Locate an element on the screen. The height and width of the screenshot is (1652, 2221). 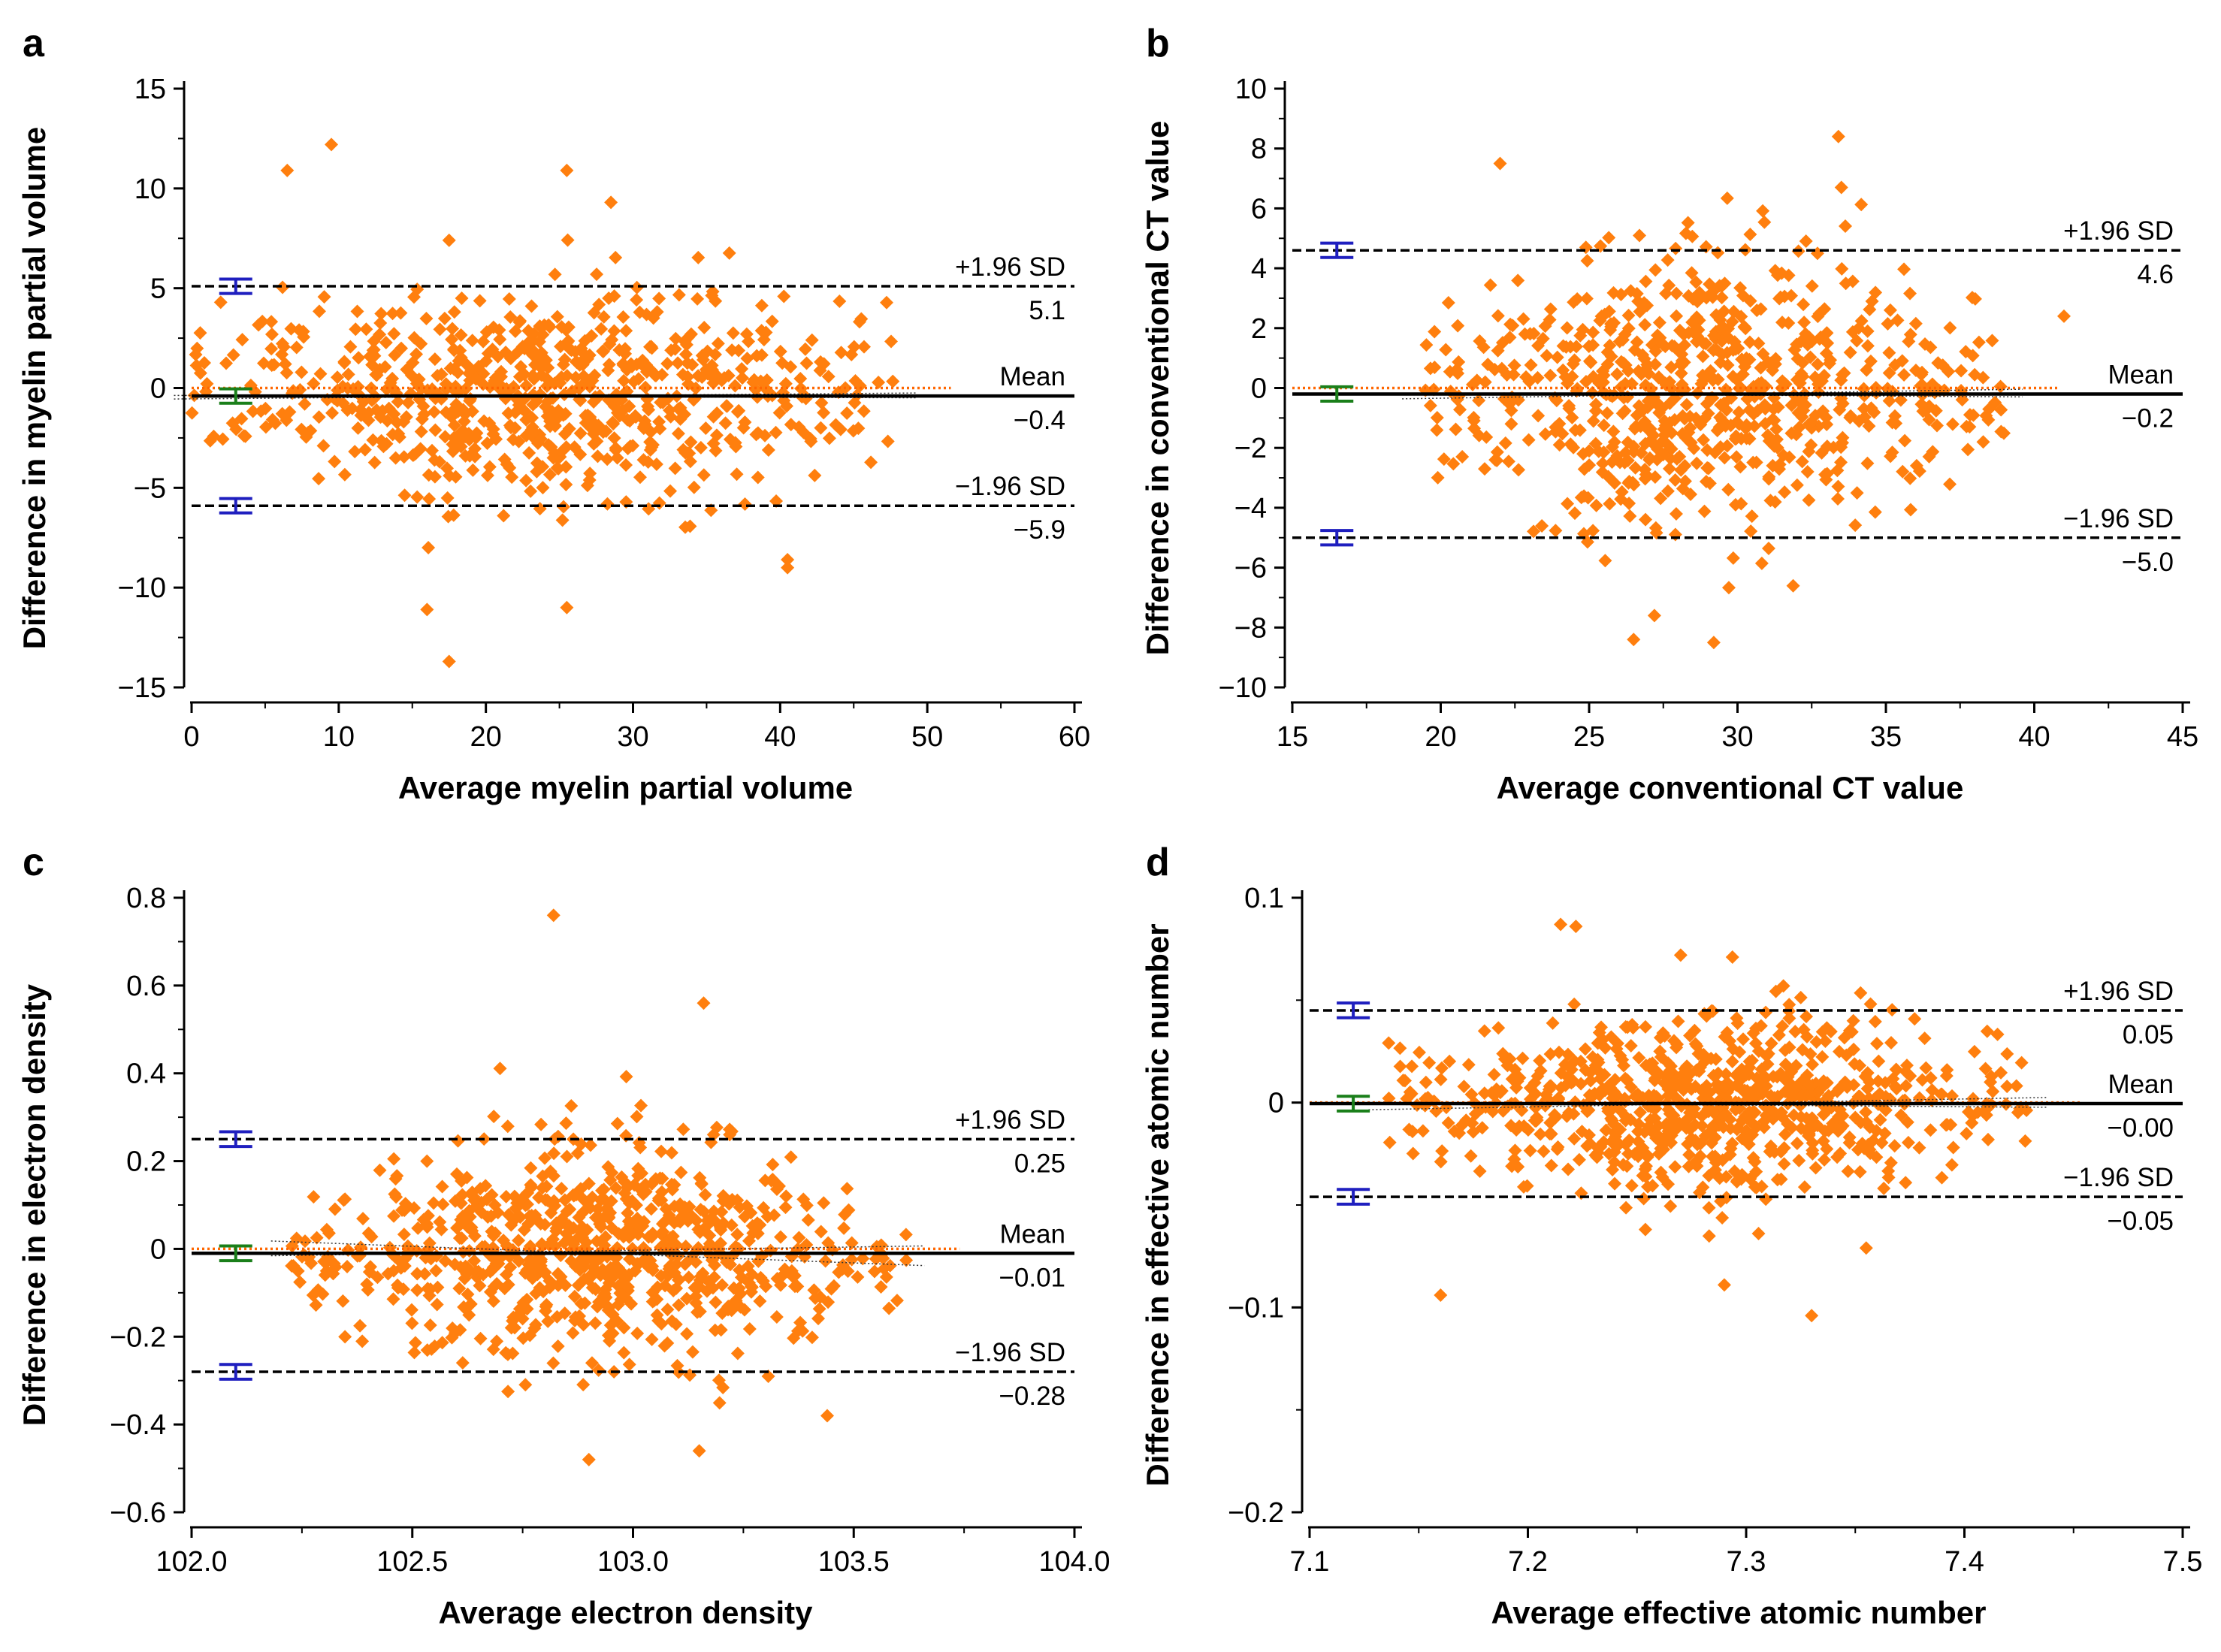
upper-loa-label: +1.96 SD is located at coordinates (2118, 231).